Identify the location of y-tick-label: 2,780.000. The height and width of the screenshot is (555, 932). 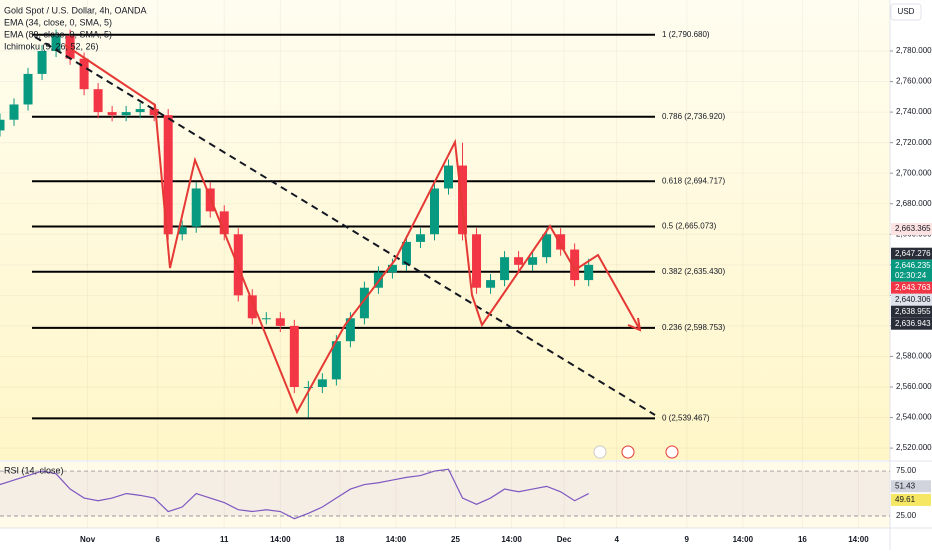
(914, 50).